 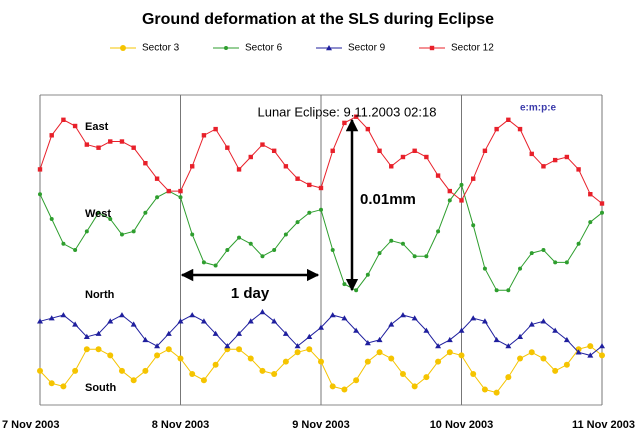 What do you see at coordinates (264, 48) in the screenshot?
I see `legend-label: Sector 6` at bounding box center [264, 48].